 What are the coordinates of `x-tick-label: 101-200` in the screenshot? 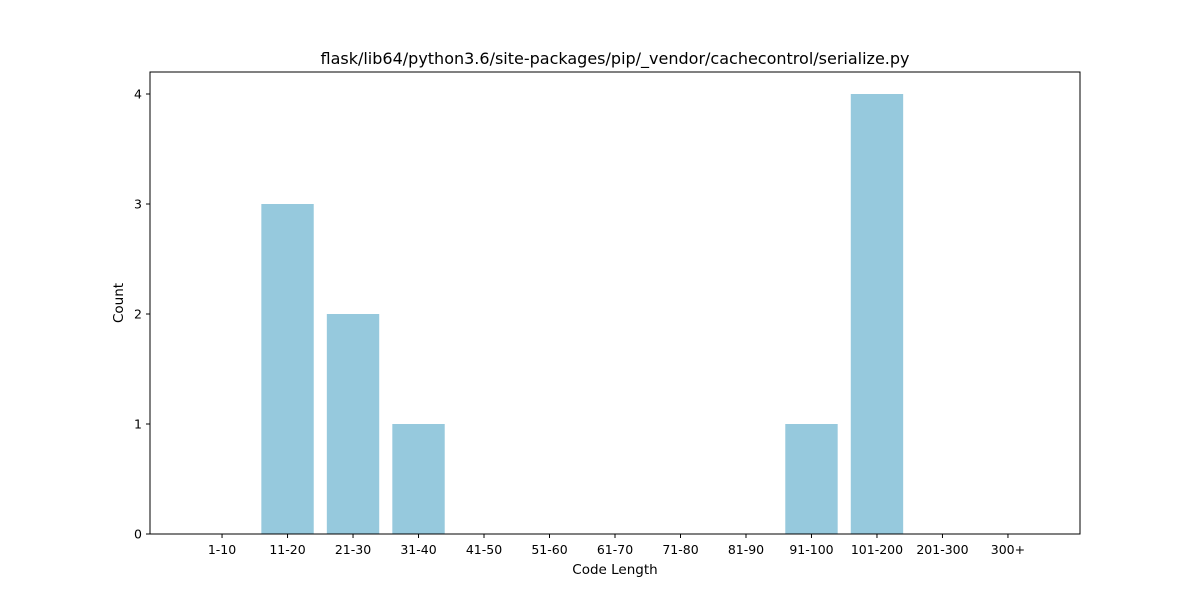 It's located at (877, 549).